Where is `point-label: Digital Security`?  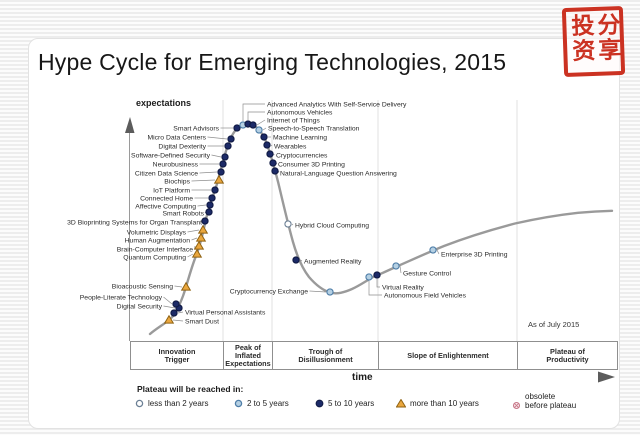 point-label: Digital Security is located at coordinates (140, 306).